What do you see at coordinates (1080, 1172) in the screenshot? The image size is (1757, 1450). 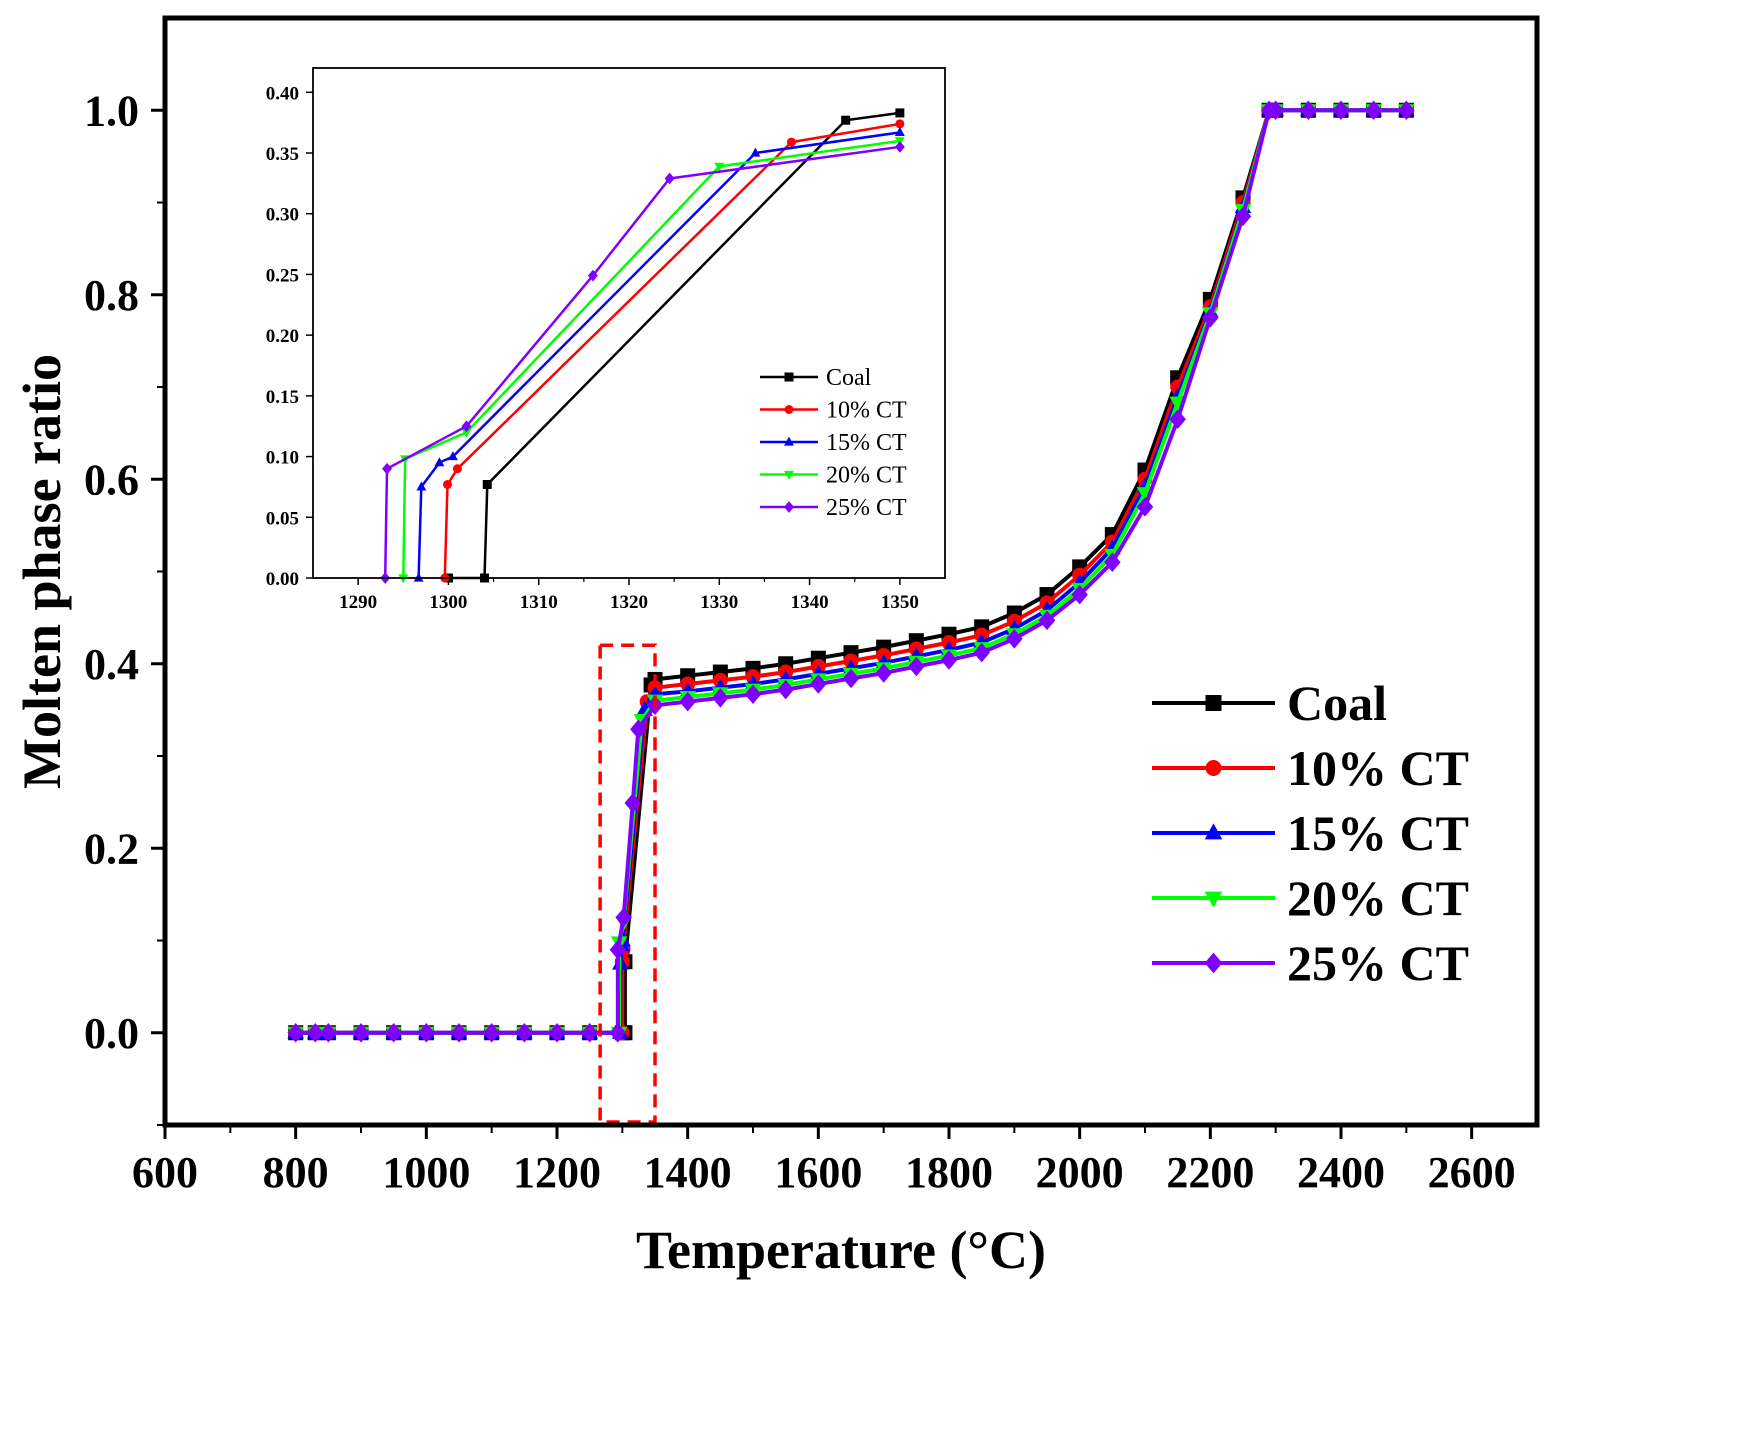 I see `x-tick-label: 2000` at bounding box center [1080, 1172].